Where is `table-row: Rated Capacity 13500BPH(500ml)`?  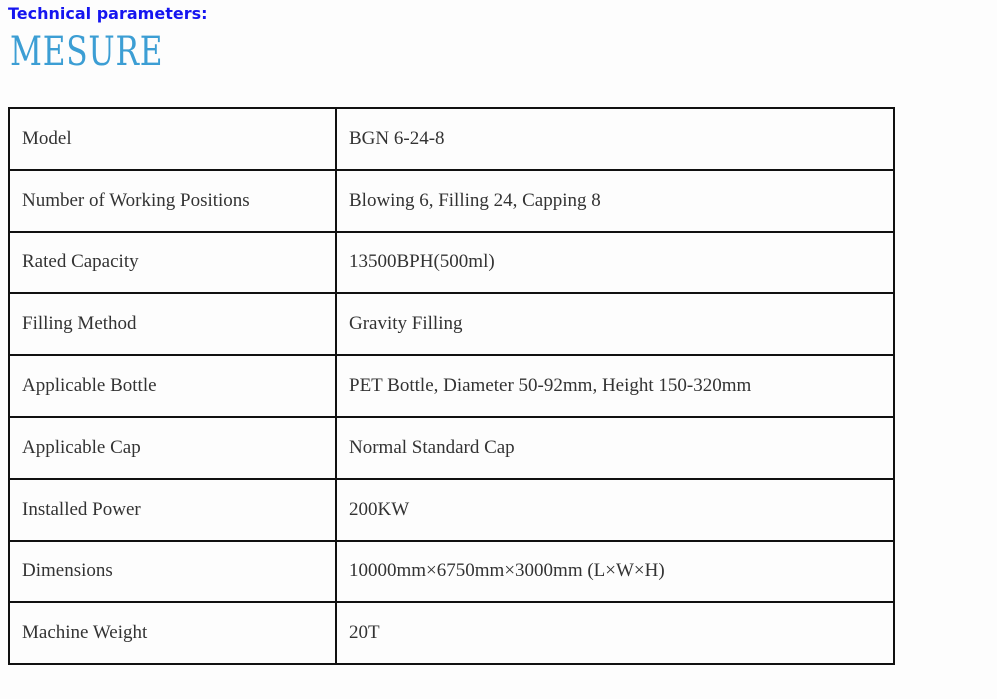
table-row: Rated Capacity 13500BPH(500ml) is located at coordinates (451, 262).